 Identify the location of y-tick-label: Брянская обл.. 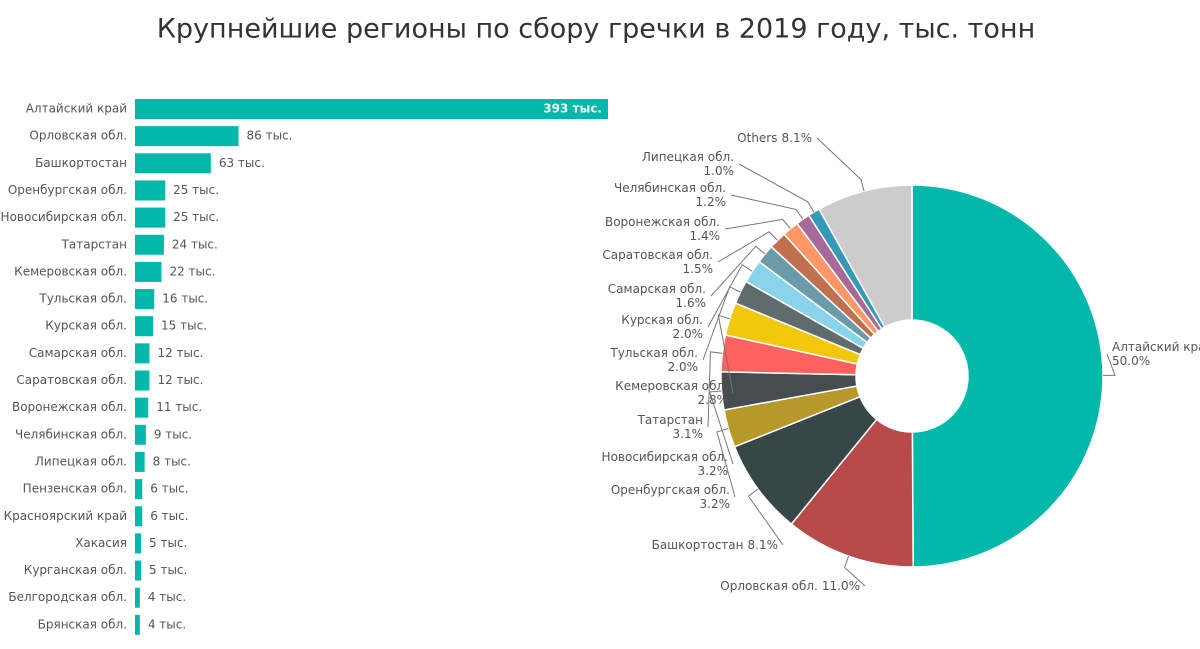
(82, 624).